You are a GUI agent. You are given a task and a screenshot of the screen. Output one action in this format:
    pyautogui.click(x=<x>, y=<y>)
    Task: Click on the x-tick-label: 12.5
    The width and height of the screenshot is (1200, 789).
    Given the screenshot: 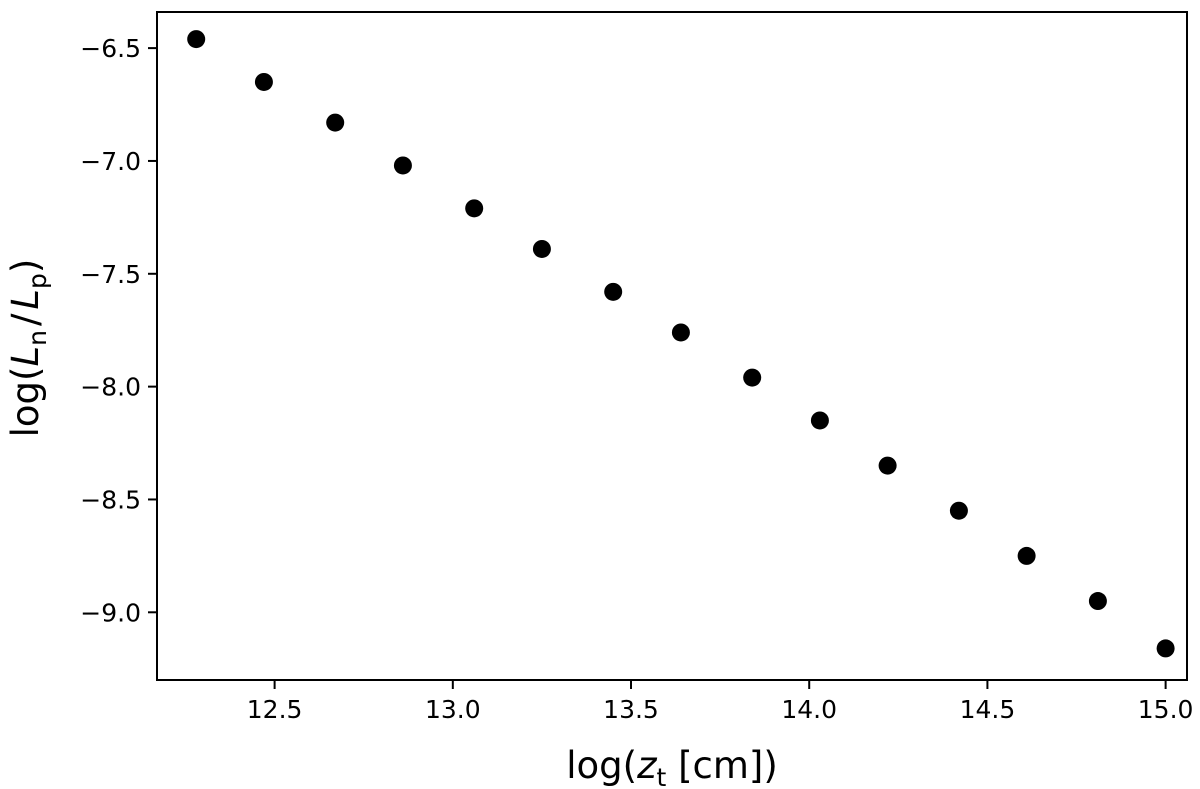 What is the action you would take?
    pyautogui.click(x=275, y=709)
    